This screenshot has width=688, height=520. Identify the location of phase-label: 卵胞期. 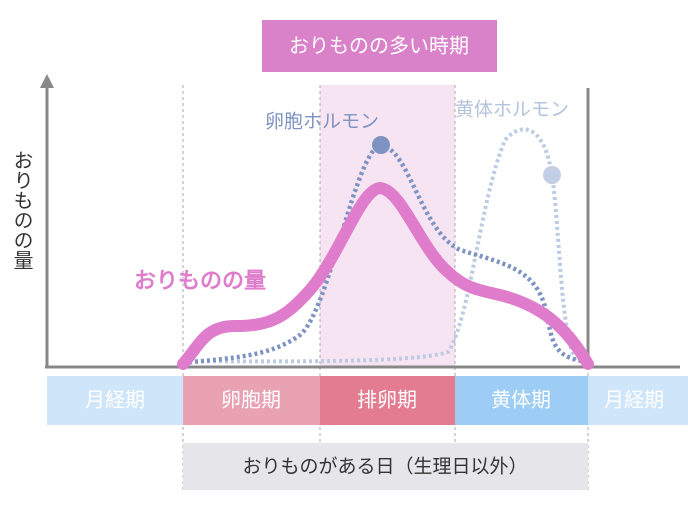
(251, 400).